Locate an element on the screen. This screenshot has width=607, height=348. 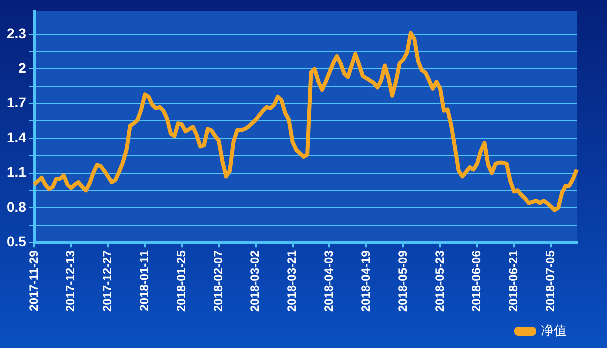
x-tick-label: 2018-03-02 is located at coordinates (255, 281).